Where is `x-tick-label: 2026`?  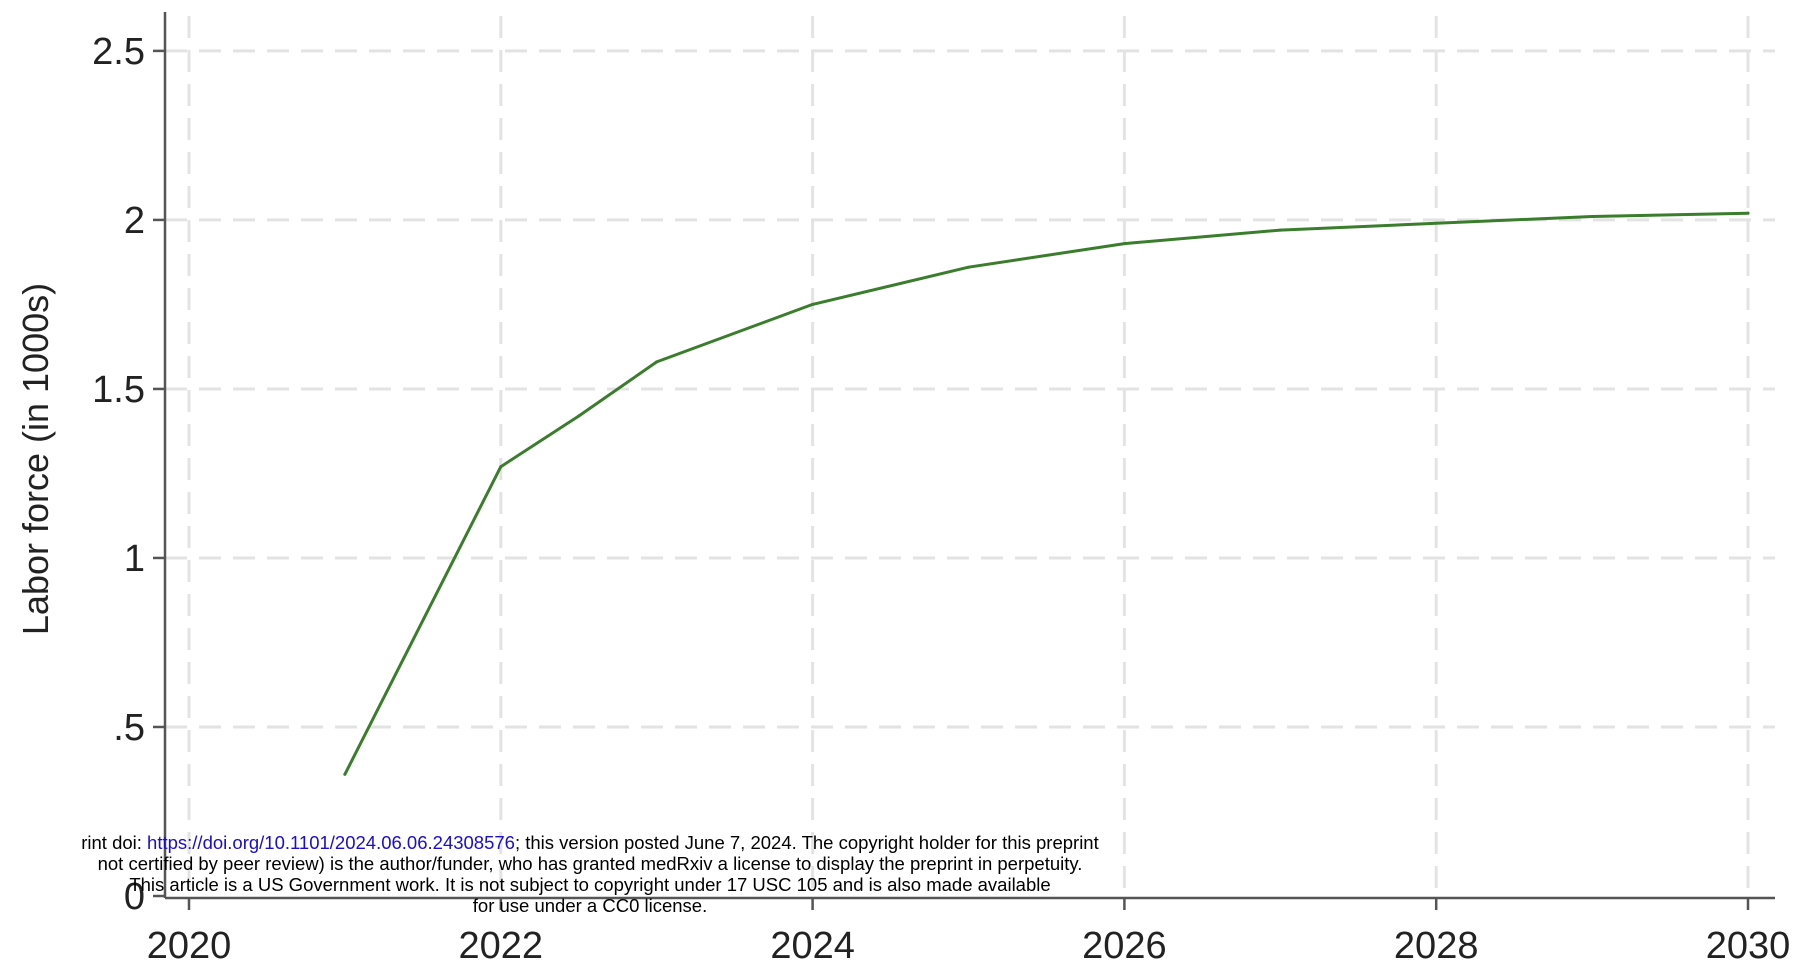
x-tick-label: 2026 is located at coordinates (1124, 946).